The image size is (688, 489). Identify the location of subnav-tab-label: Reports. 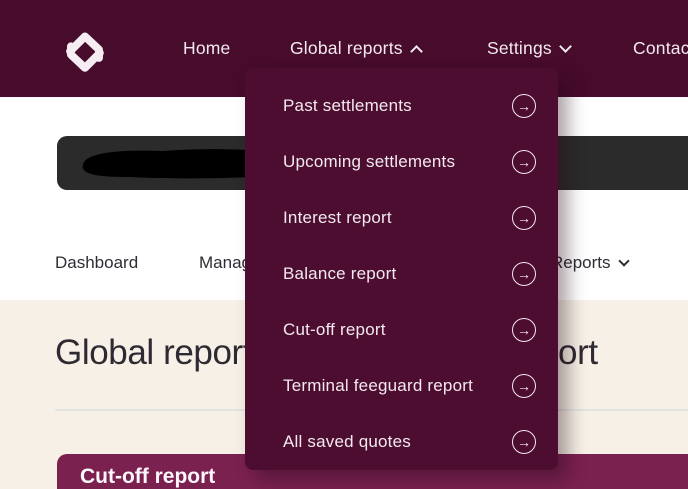
(581, 262).